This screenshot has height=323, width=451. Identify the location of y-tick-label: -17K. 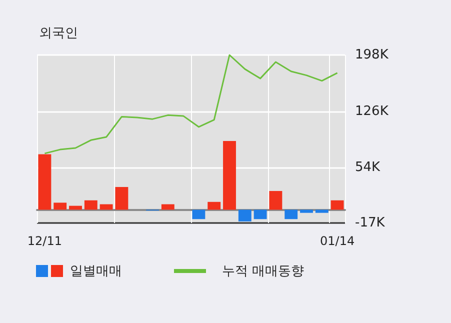
(370, 223).